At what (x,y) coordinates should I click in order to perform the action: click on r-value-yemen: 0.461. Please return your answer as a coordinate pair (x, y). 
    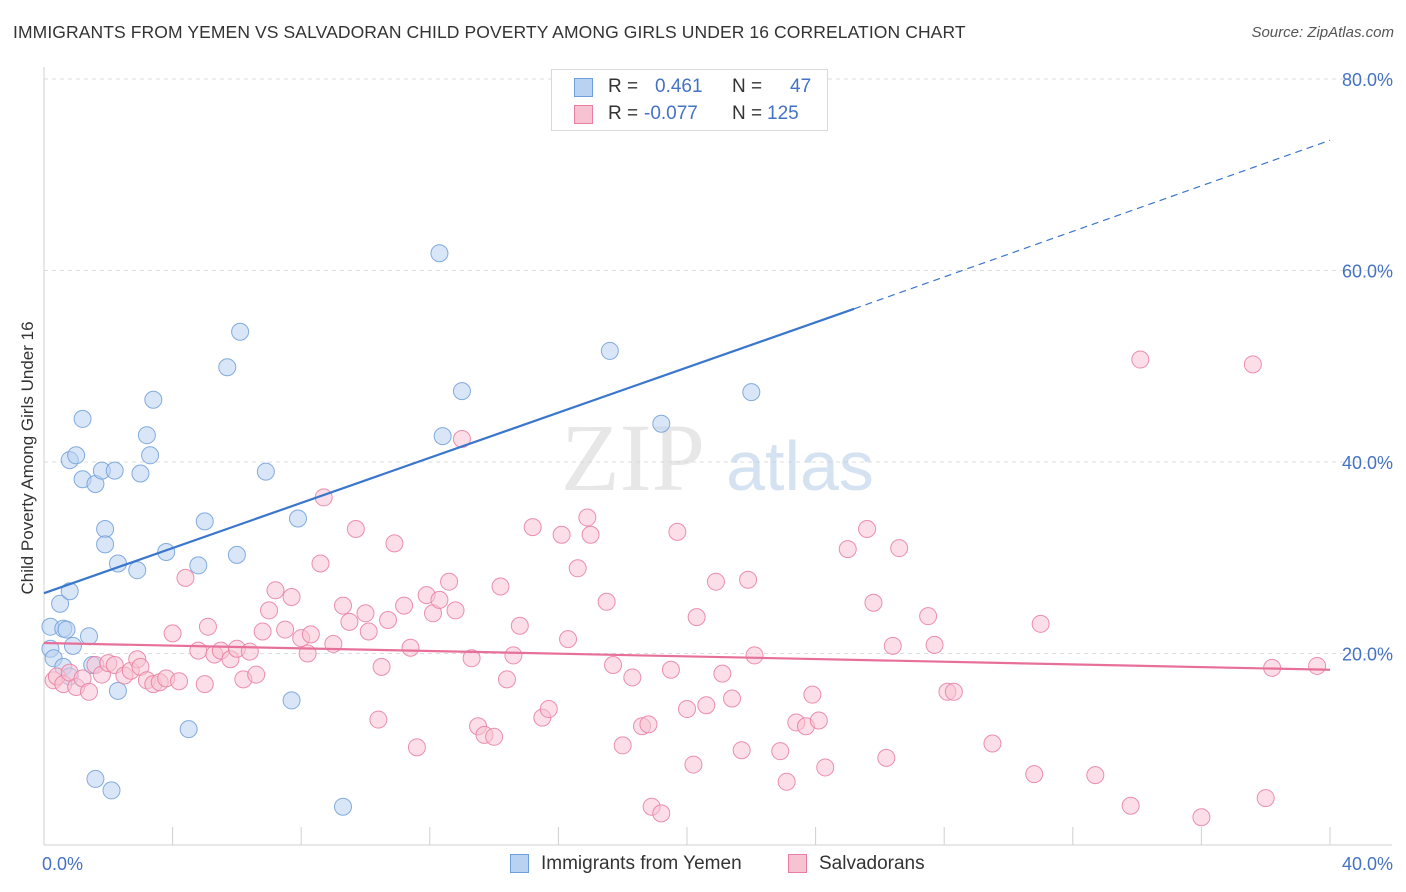
    Looking at the image, I should click on (679, 86).